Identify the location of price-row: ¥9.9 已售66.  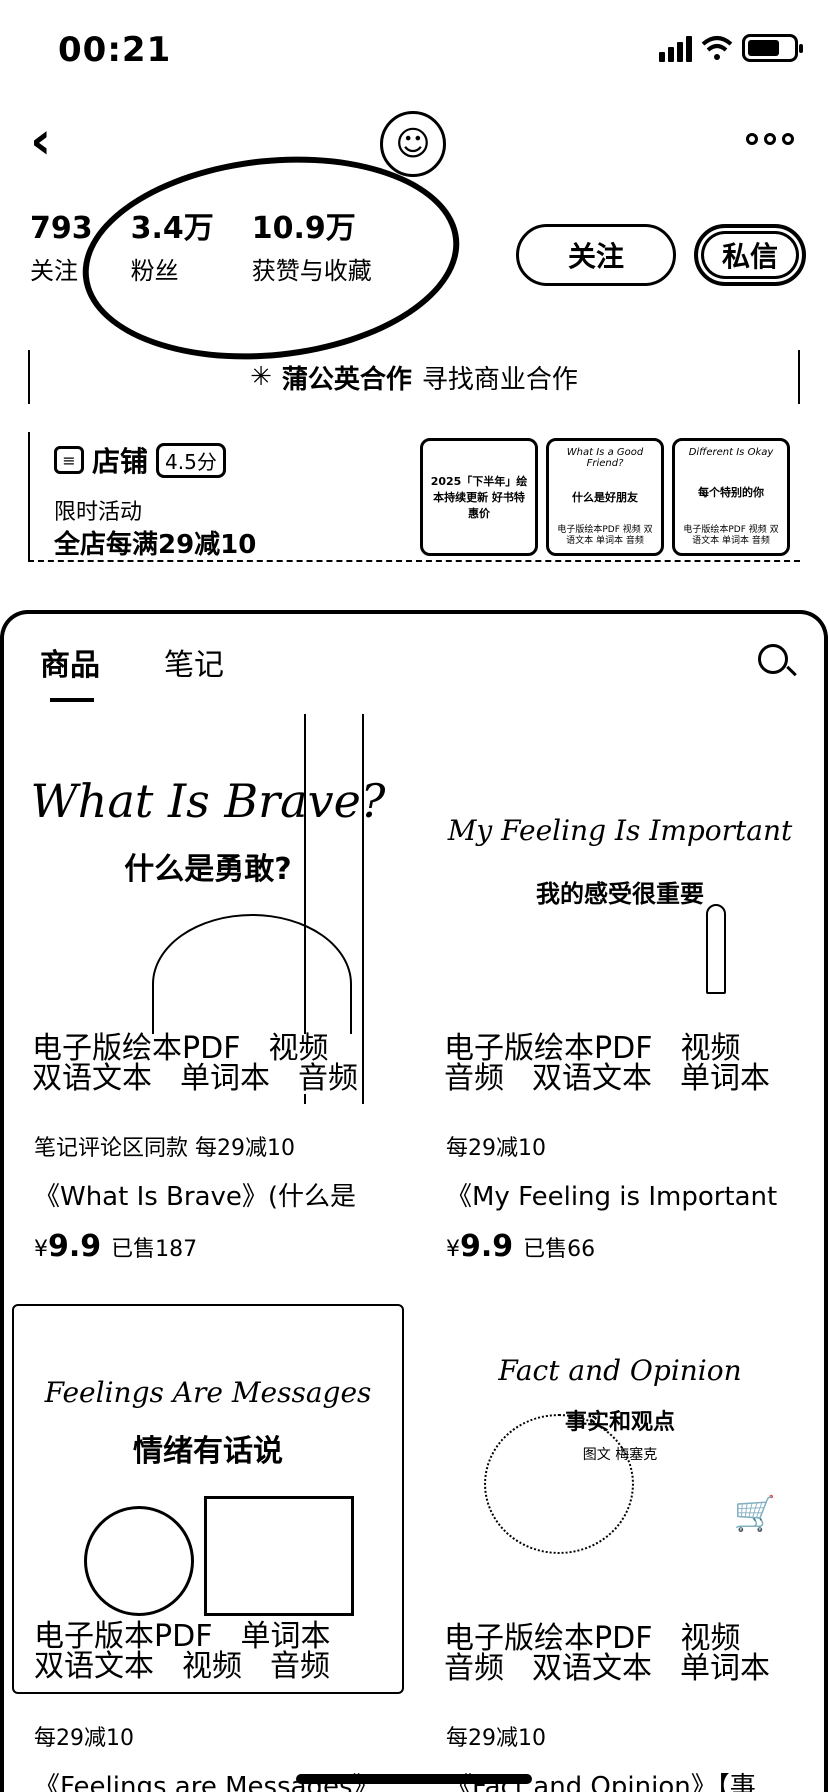
(620, 1246).